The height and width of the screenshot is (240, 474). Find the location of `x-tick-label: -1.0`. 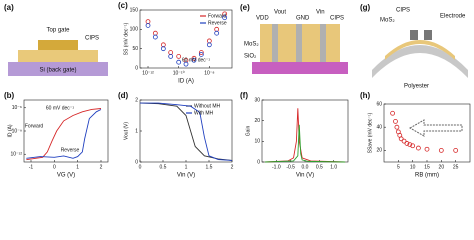

x-tick-label: -1.0 is located at coordinates (276, 167).